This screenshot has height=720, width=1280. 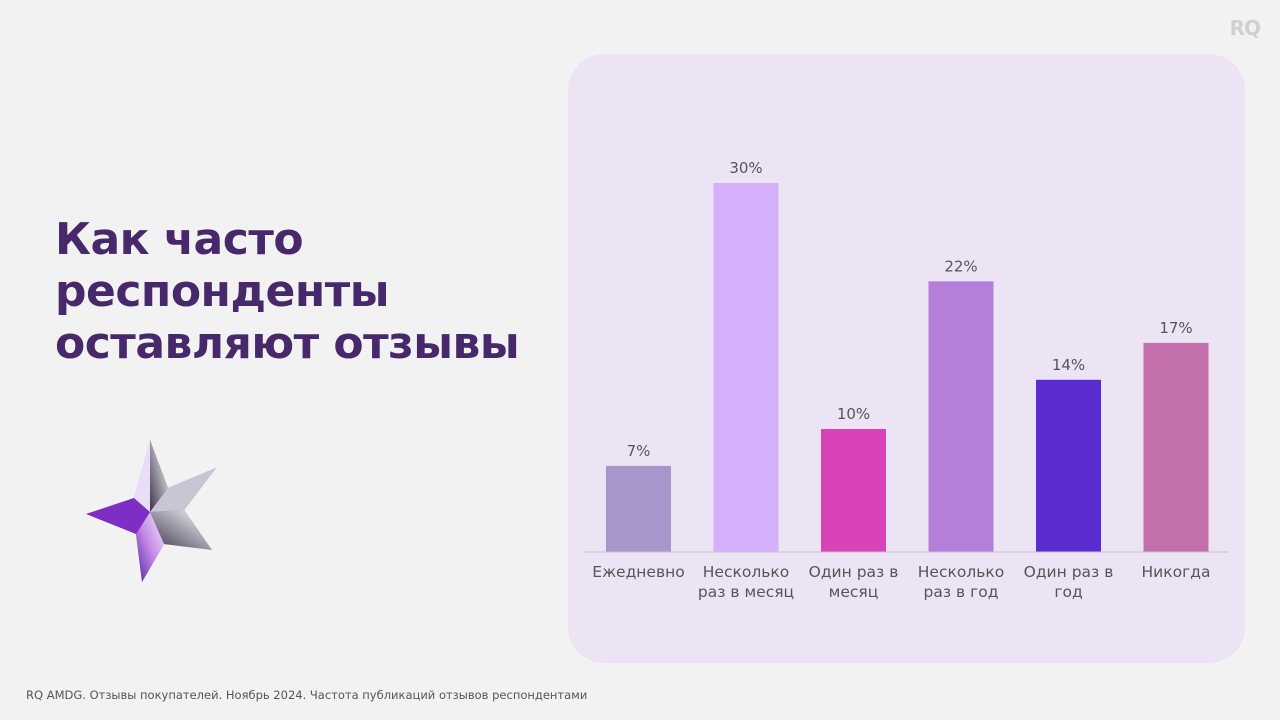 I want to click on x-tick-label-line: Никогда, so click(x=1176, y=572).